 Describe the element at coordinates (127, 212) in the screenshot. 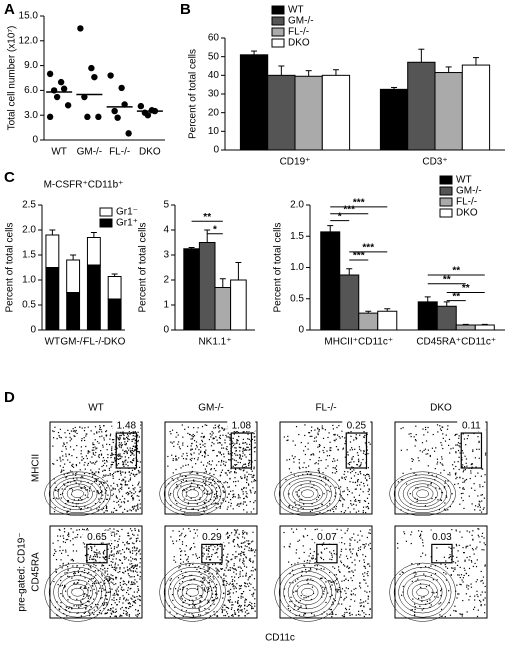

I see `legend-label: Gr1⁻` at that location.